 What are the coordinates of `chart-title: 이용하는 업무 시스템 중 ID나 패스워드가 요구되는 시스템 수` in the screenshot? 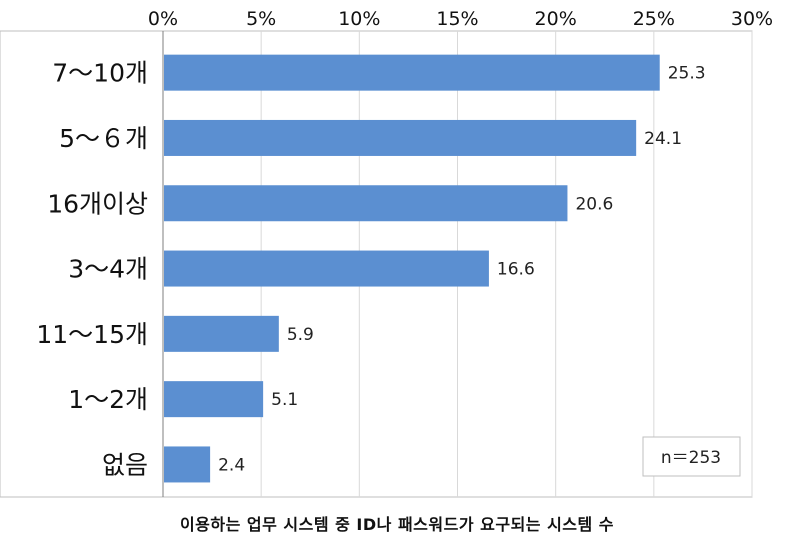 It's located at (397, 524).